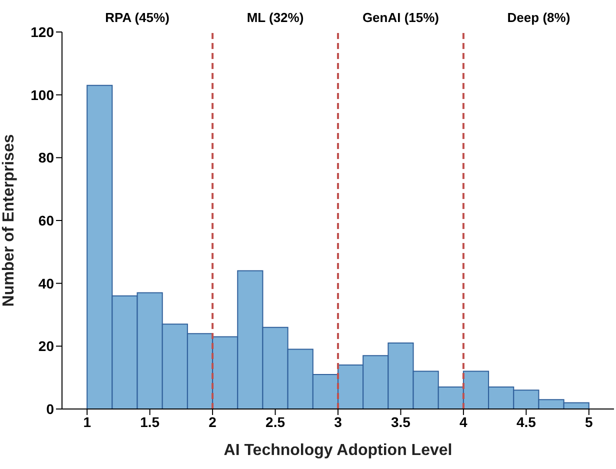 Image resolution: width=616 pixels, height=469 pixels. I want to click on x-tick-label: 3.5, so click(400, 422).